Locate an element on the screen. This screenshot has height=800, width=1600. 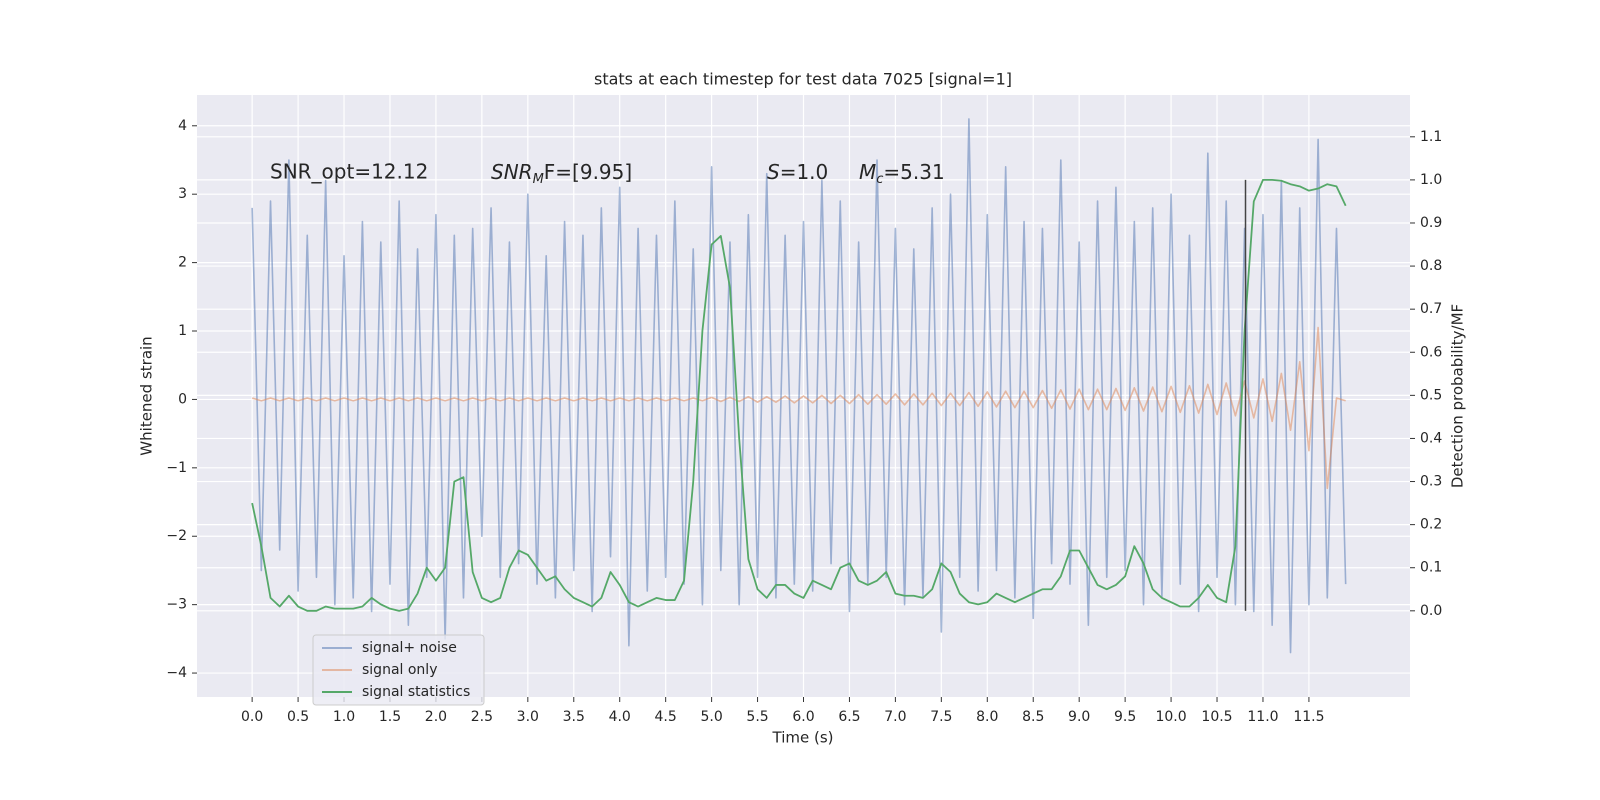
x-tick-label: 8.5 is located at coordinates (1033, 717).